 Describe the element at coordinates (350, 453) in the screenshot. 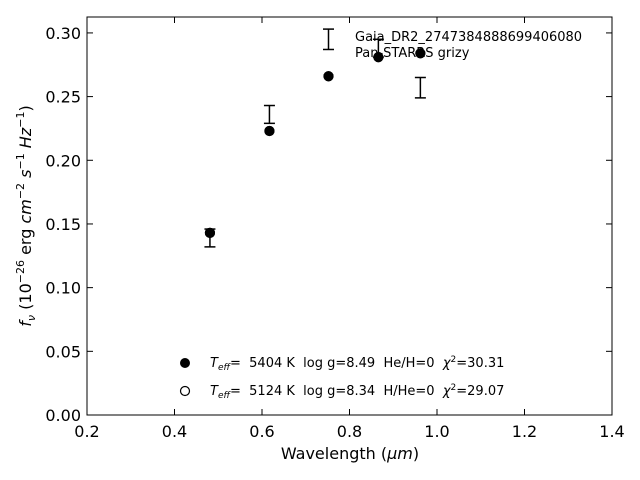

I see `x-axis-label: Wavelength (μm)` at that location.